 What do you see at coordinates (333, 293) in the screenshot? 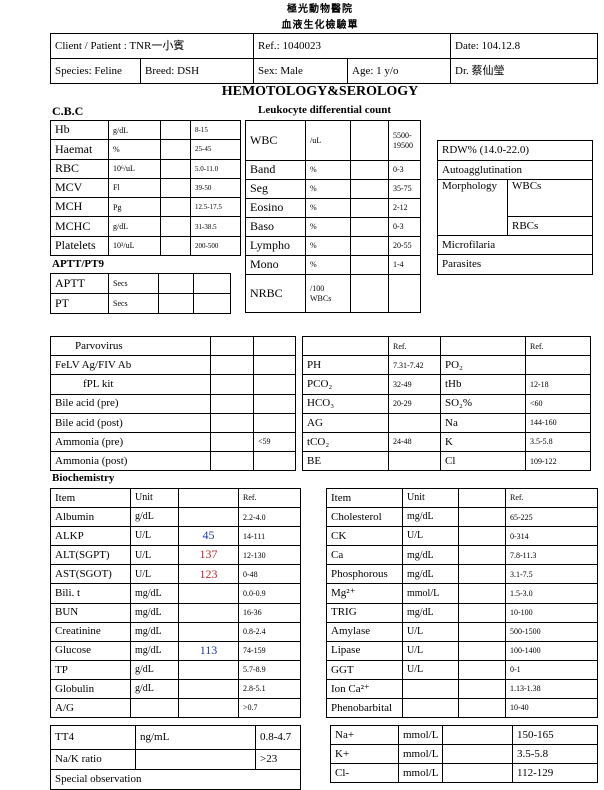
I see `table-row: NRBC/100 WBCs` at bounding box center [333, 293].